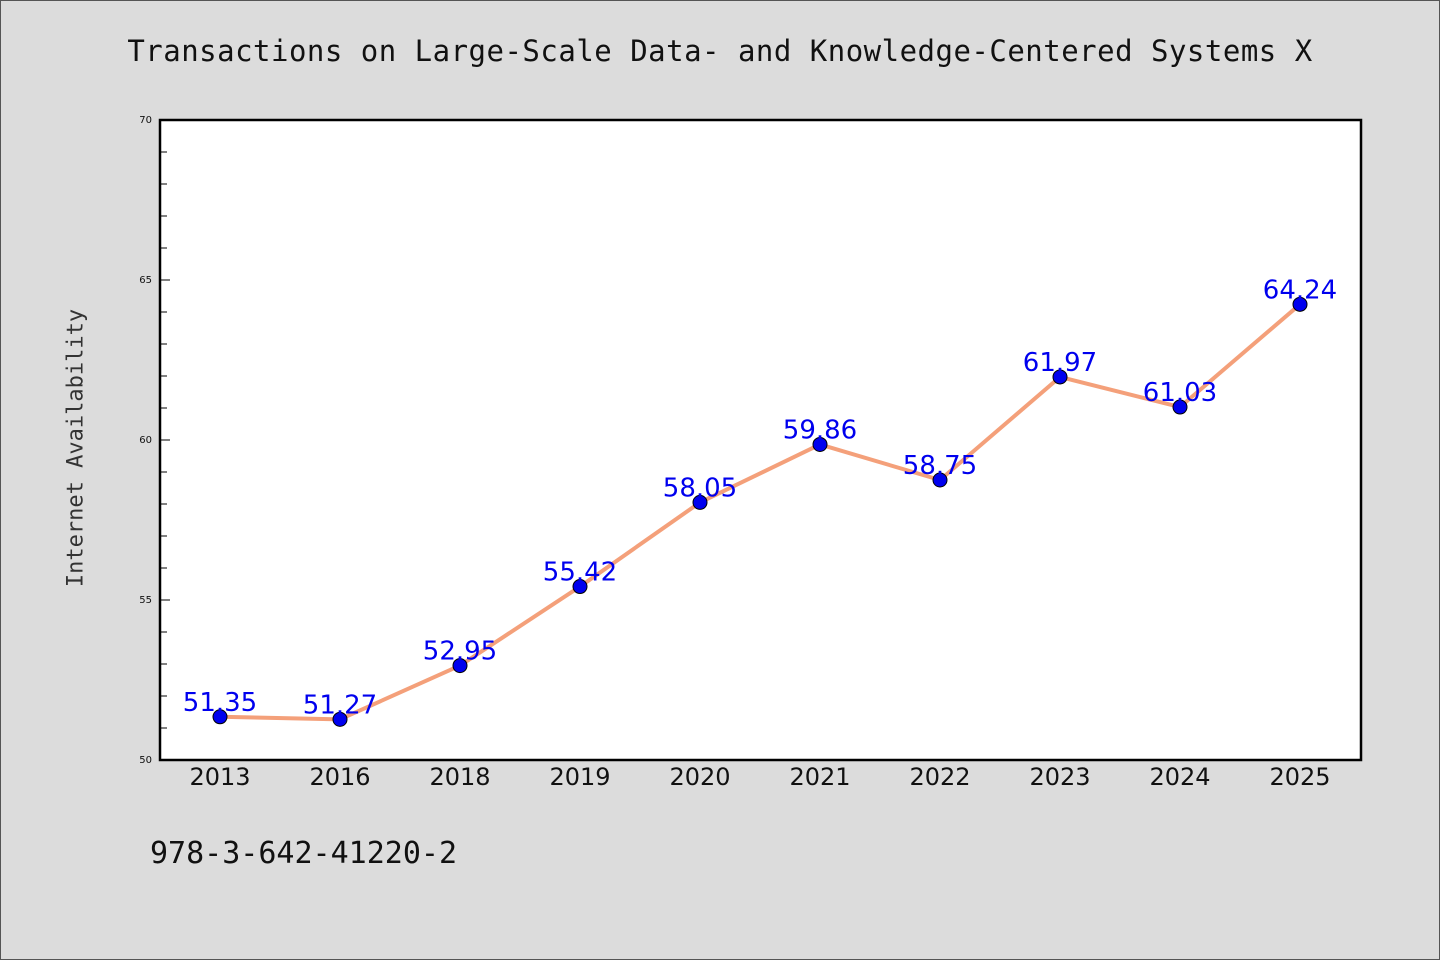  What do you see at coordinates (460, 652) in the screenshot?
I see `data-label: 52.95` at bounding box center [460, 652].